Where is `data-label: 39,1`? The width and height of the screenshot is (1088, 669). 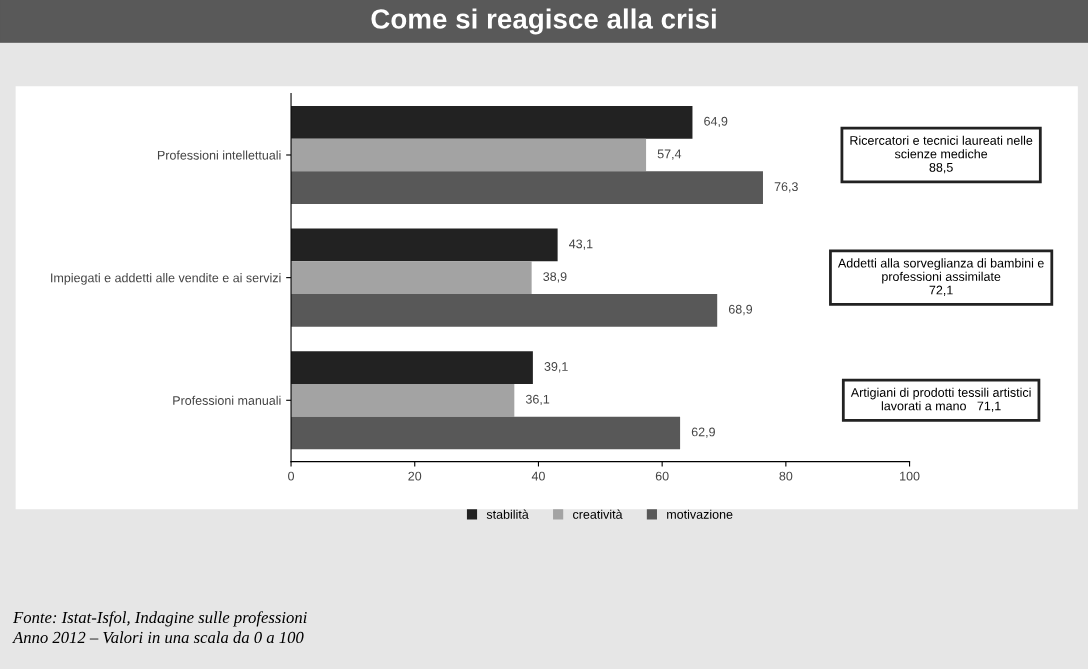
data-label: 39,1 is located at coordinates (556, 367).